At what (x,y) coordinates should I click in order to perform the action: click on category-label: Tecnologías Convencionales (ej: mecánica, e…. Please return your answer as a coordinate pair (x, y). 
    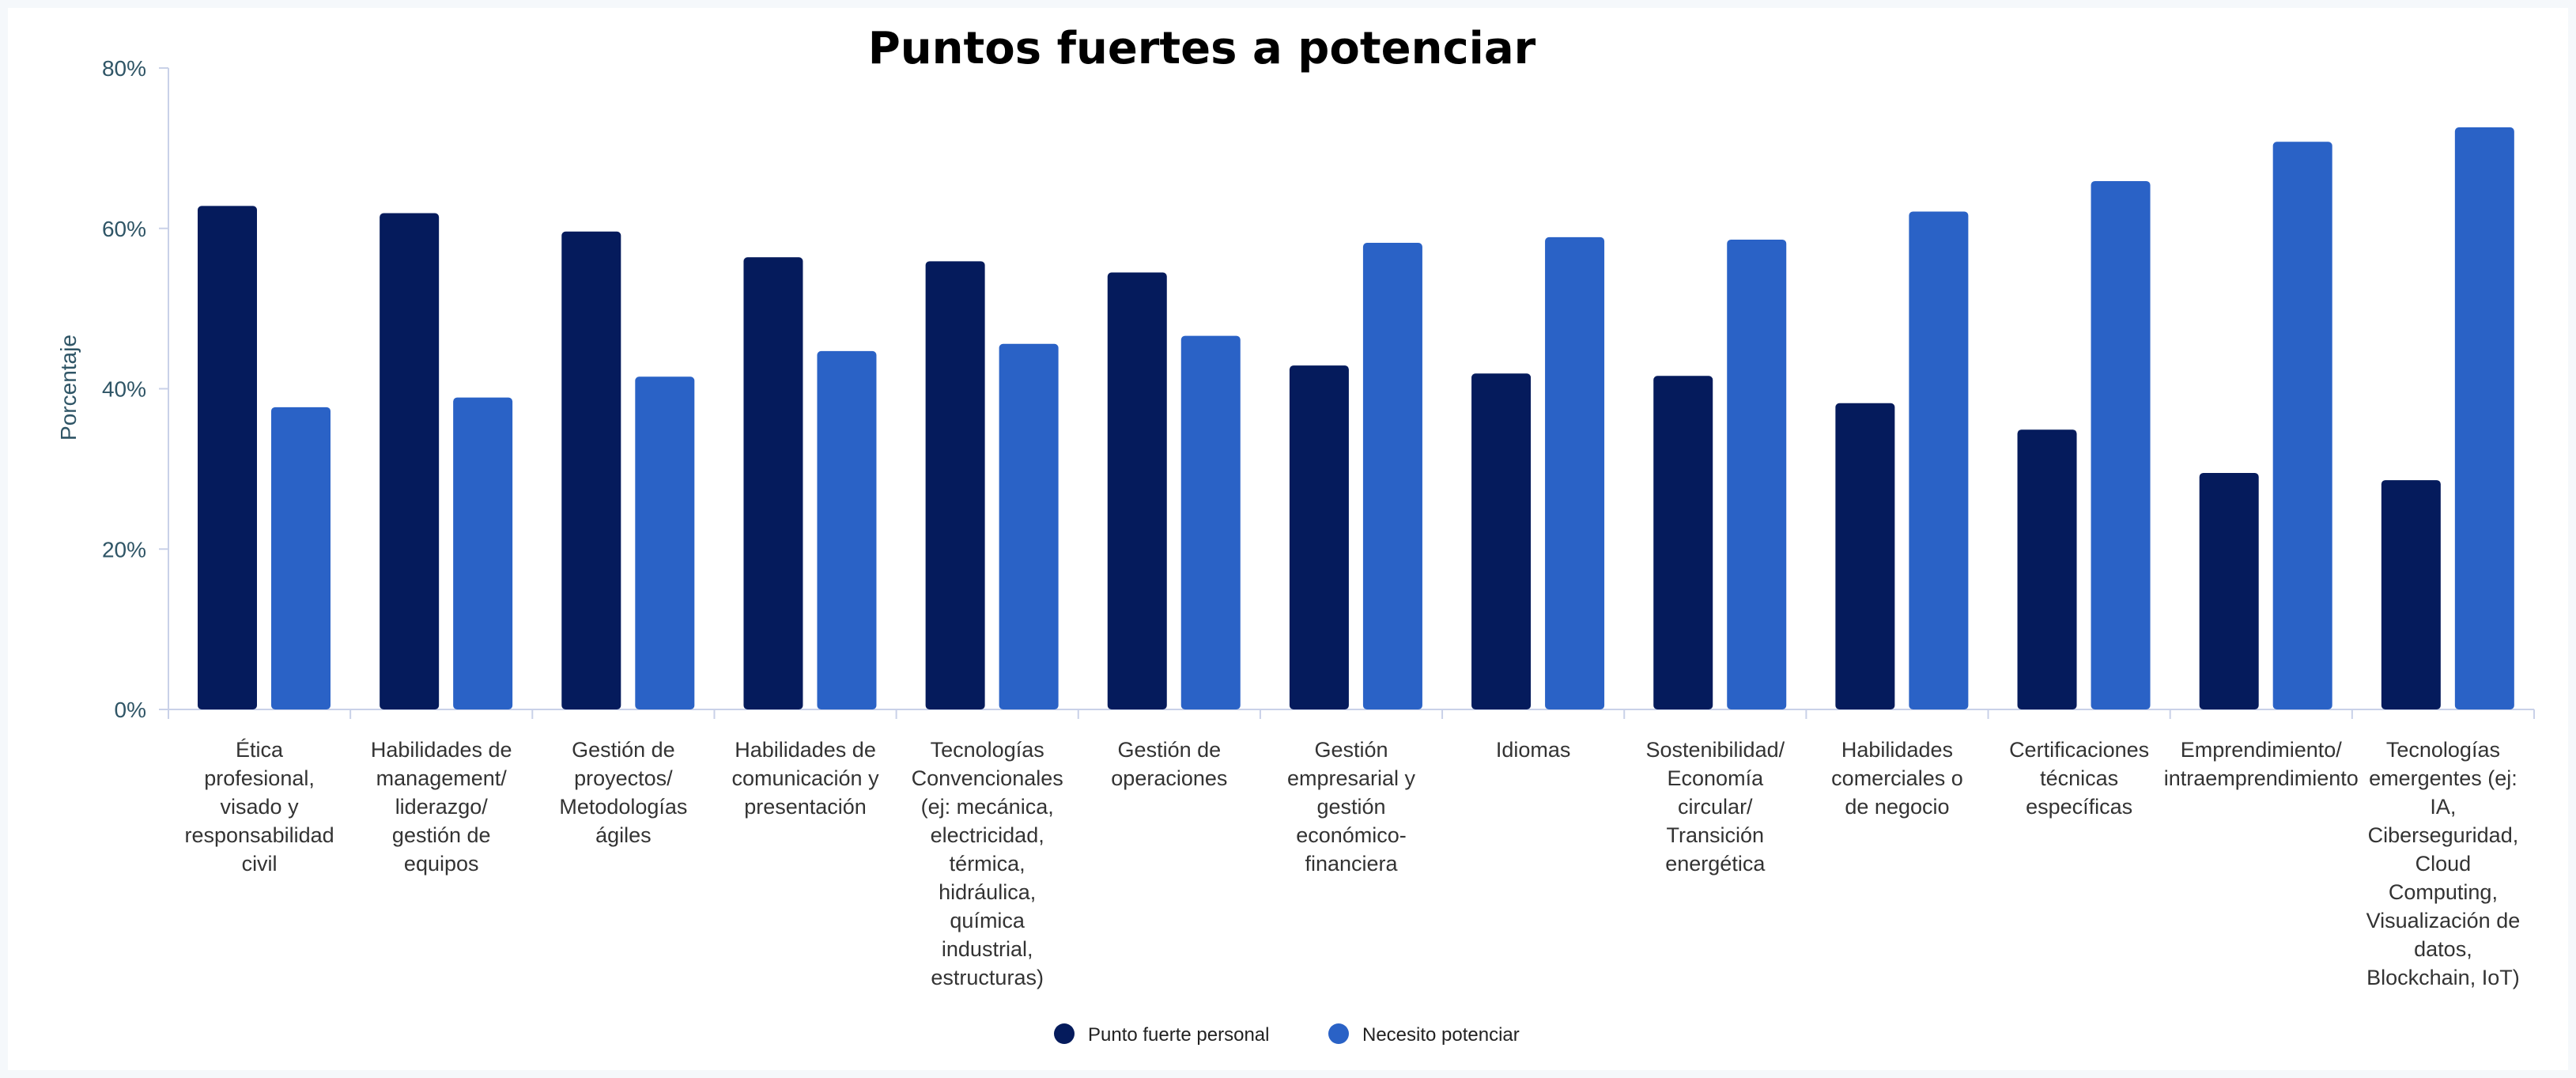
    Looking at the image, I should click on (987, 863).